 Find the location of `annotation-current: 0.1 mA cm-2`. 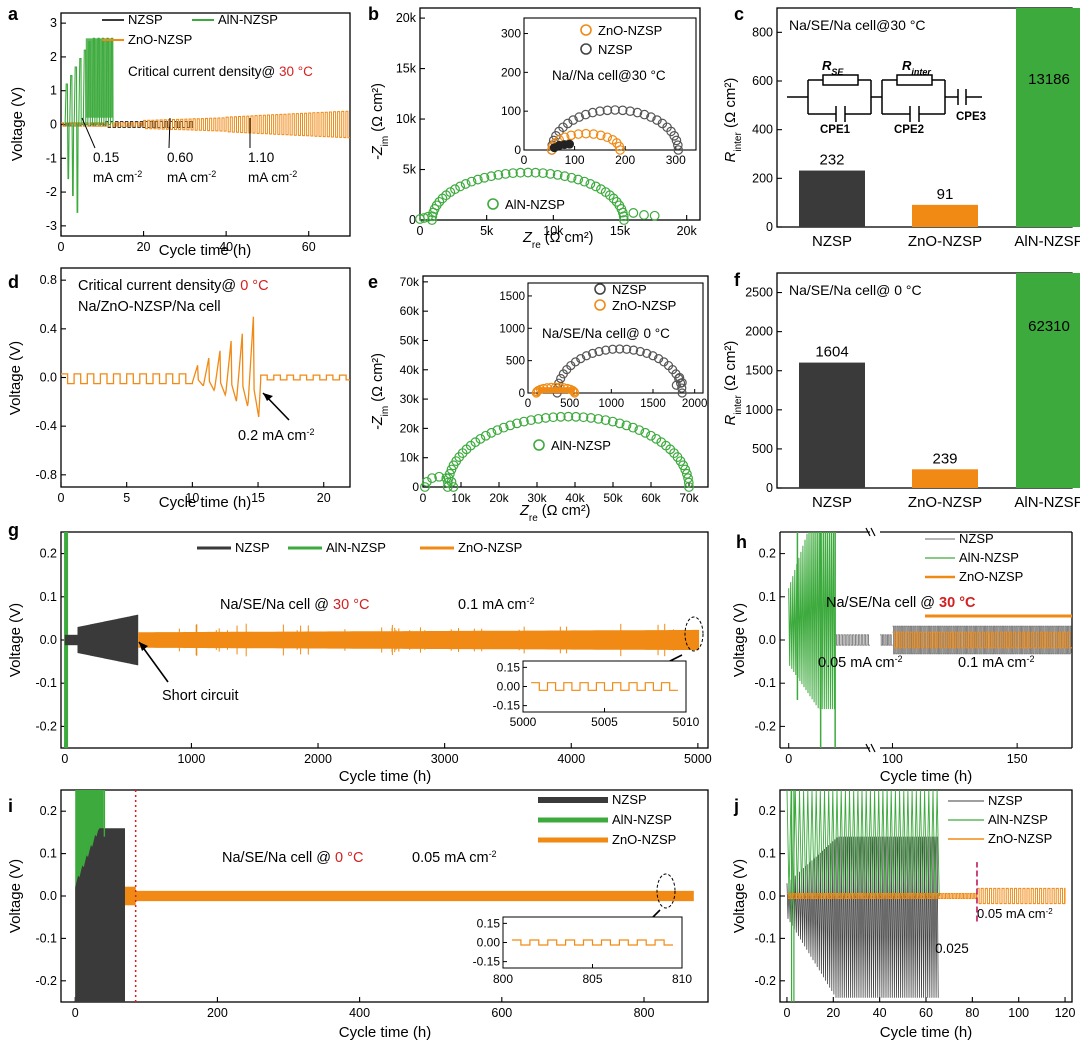

annotation-current: 0.1 mA cm-2 is located at coordinates (996, 662).